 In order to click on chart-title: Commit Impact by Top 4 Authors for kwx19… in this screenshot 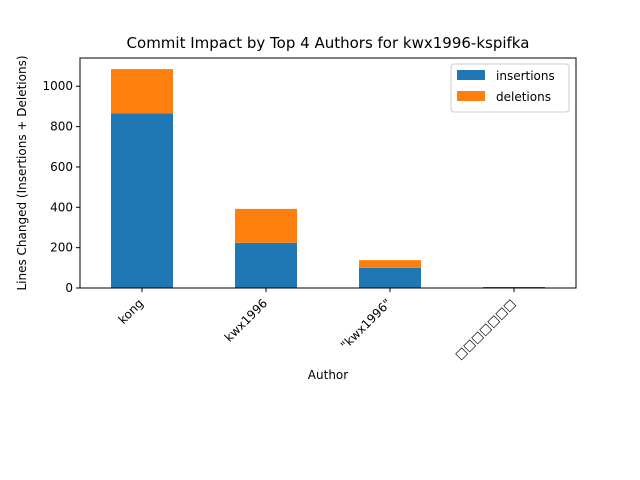, I will do `click(328, 43)`.